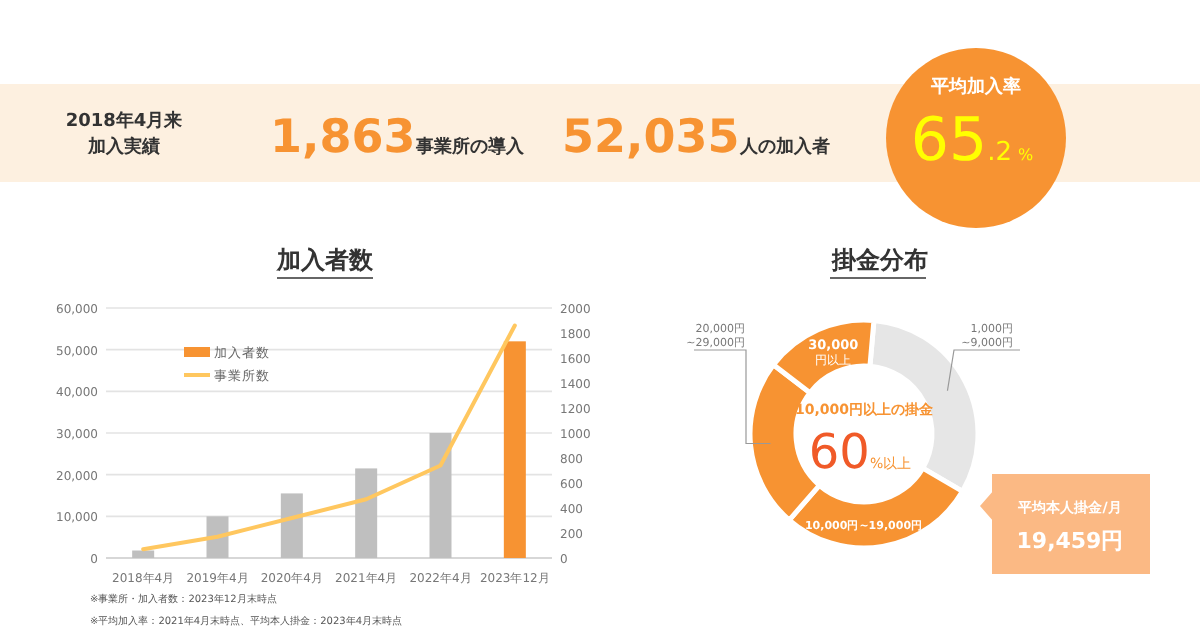 This screenshot has width=1200, height=644. Describe the element at coordinates (783, 147) in the screenshot. I see `text: 人の加入者` at that location.